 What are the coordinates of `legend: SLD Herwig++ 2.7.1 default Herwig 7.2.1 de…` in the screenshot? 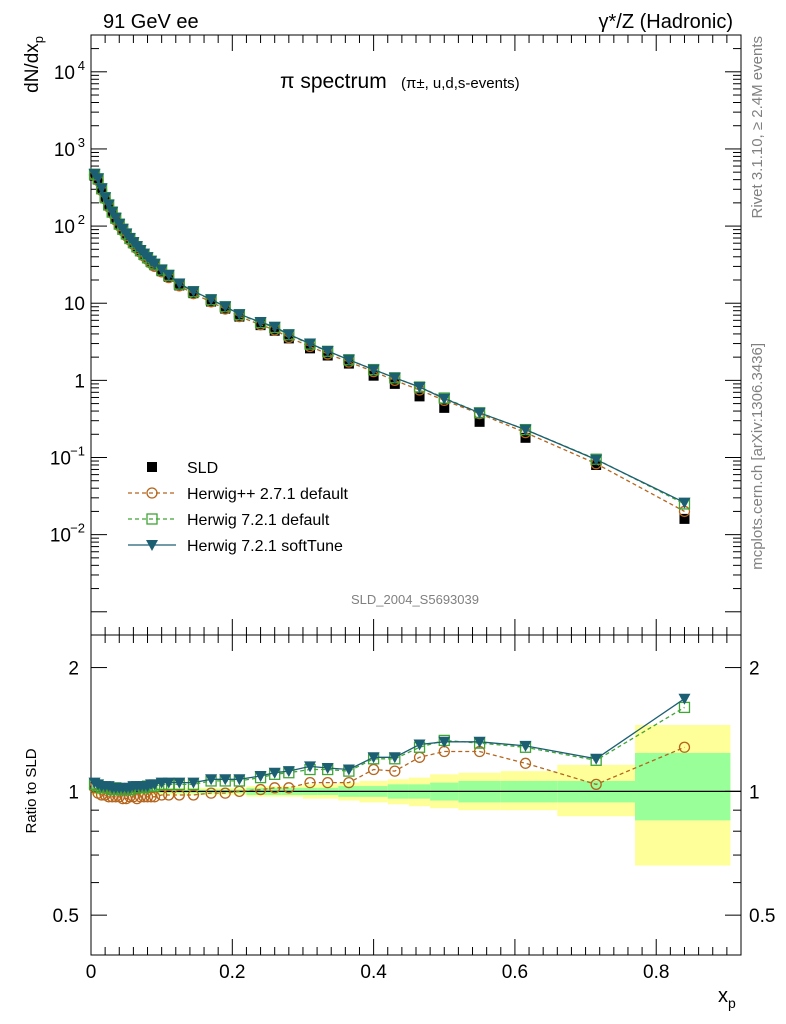 It's located at (238, 507).